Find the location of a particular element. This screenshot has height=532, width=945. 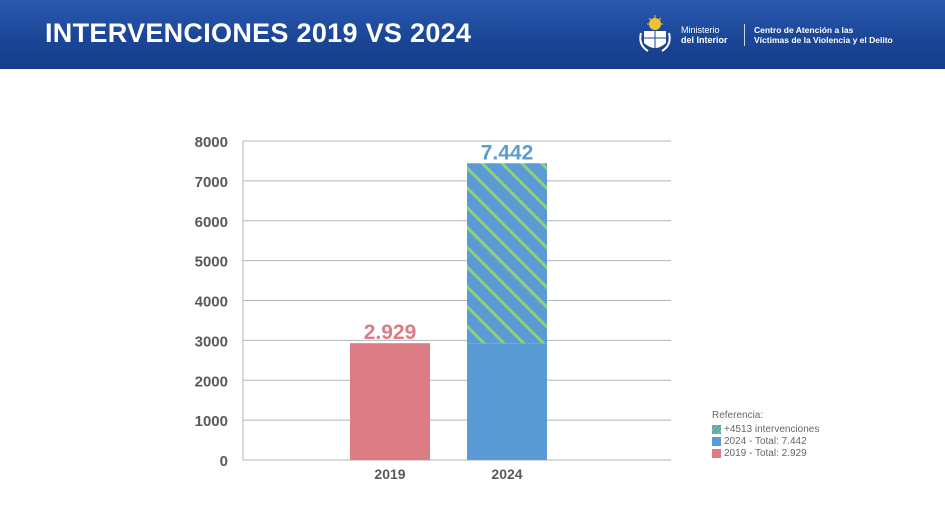

bars is located at coordinates (448, 311).